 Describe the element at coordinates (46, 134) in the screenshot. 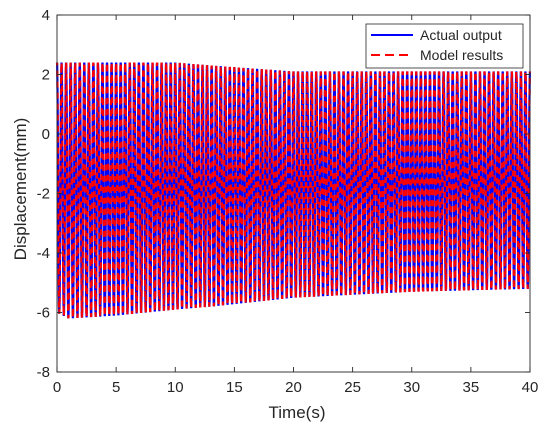

I see `y-tick-label: 0` at that location.